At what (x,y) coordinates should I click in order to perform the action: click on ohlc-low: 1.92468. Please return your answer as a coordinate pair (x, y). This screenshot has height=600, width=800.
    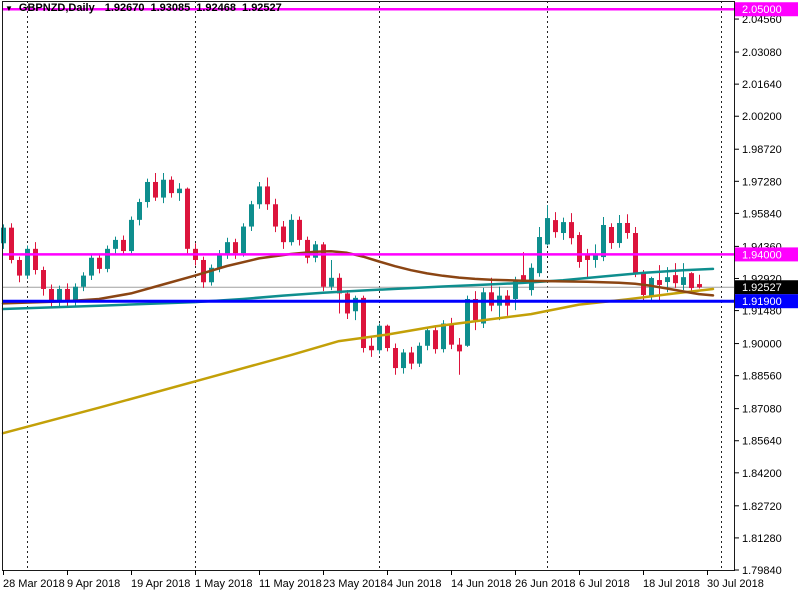
    Looking at the image, I should click on (216, 8).